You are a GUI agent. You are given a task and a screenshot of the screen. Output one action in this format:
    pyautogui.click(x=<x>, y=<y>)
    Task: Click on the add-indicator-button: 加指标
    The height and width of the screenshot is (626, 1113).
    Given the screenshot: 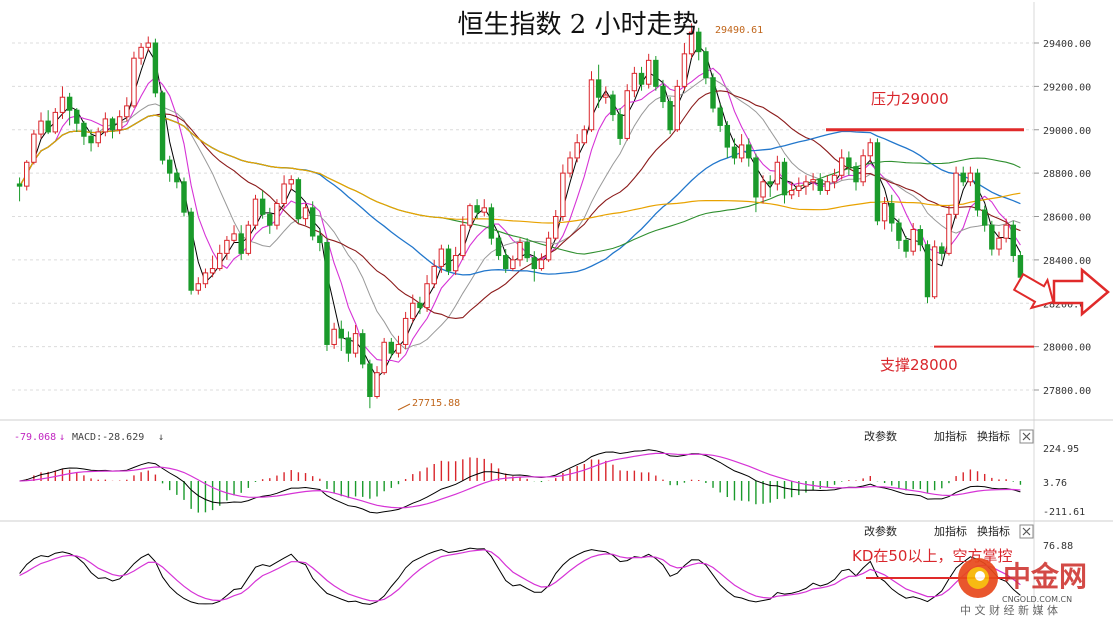 What is the action you would take?
    pyautogui.click(x=950, y=436)
    